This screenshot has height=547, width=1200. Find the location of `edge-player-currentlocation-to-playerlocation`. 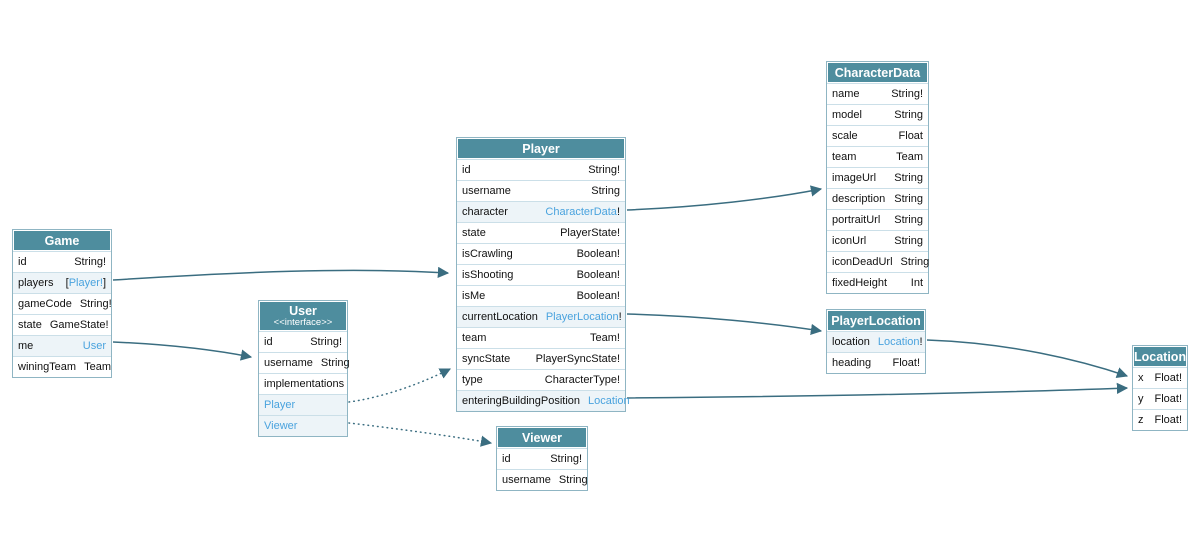

edge-player-currentlocation-to-playerlocation is located at coordinates (724, 324).